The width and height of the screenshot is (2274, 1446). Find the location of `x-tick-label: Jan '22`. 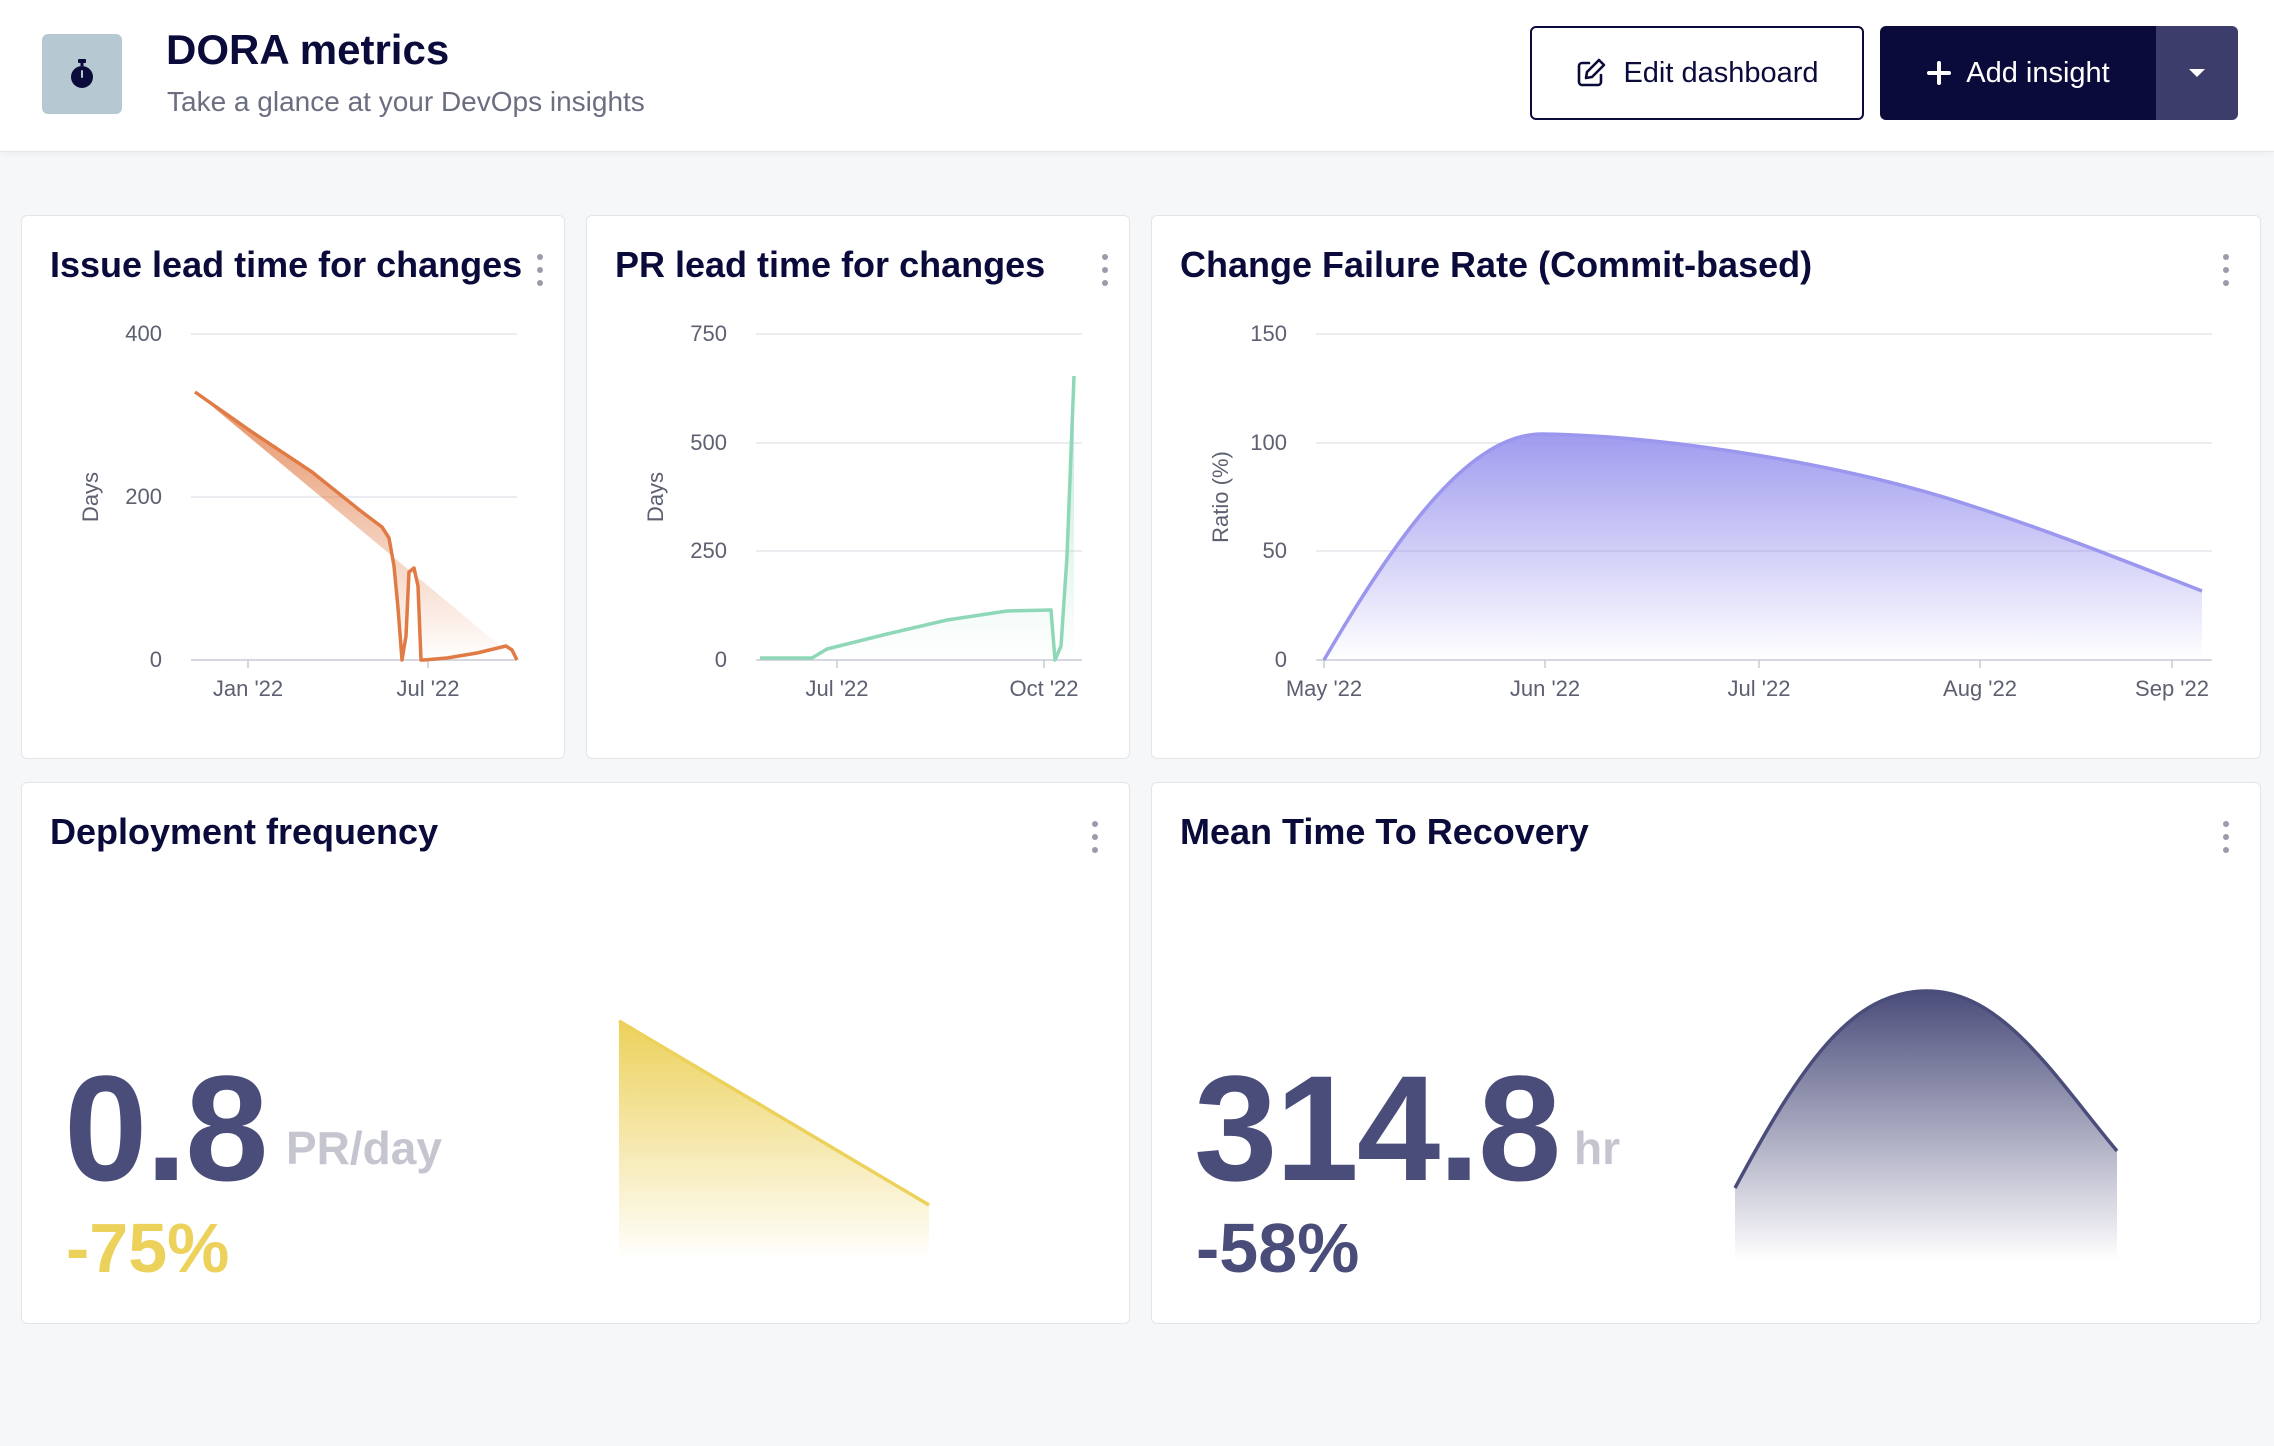

x-tick-label: Jan '22 is located at coordinates (248, 688).